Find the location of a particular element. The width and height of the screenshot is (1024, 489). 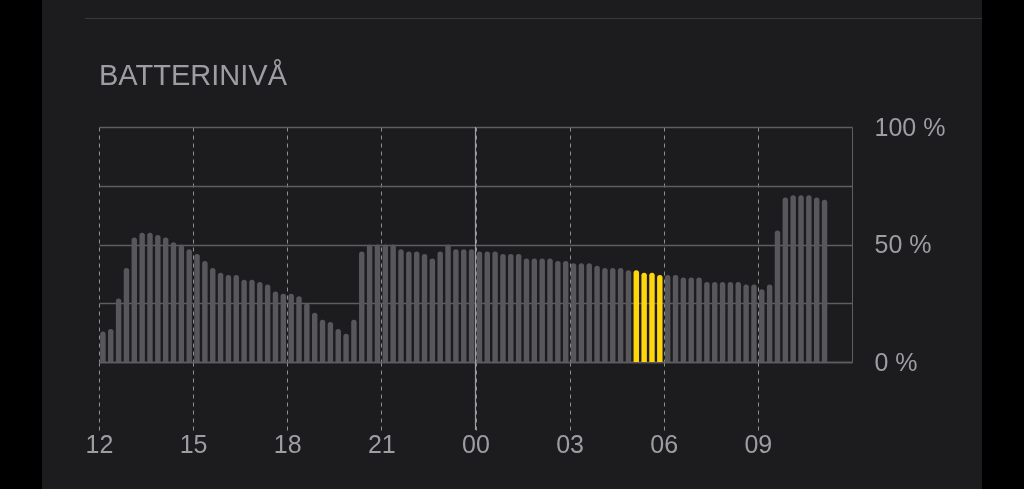

x-tick-label: 03 is located at coordinates (570, 443).